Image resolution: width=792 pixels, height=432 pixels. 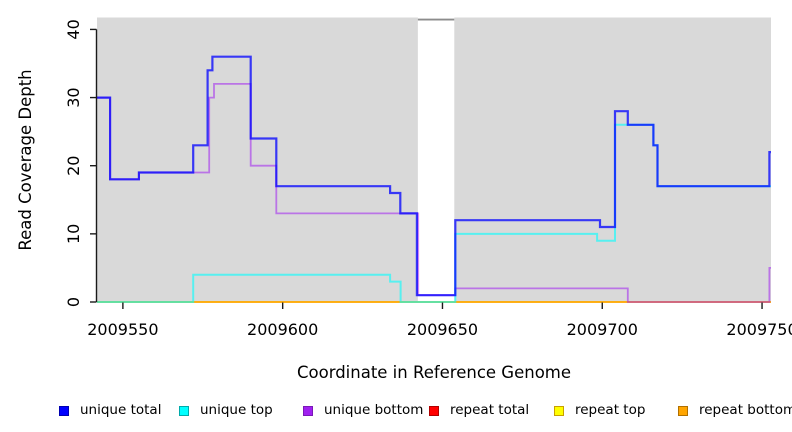 What do you see at coordinates (434, 410) in the screenshot?
I see `legend-swatch-repeat-total` at bounding box center [434, 410].